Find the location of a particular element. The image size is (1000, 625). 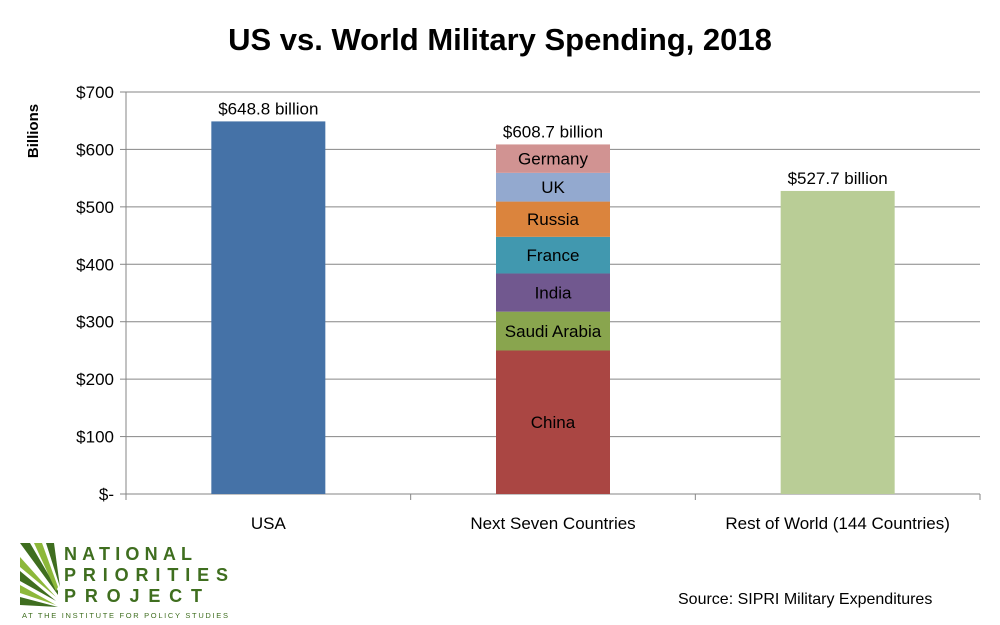

bar-segment-russia is located at coordinates (553, 219).